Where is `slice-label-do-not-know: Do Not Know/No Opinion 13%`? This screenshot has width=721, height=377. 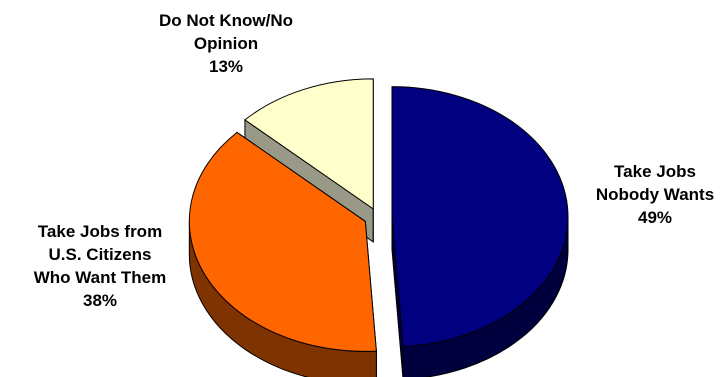
slice-label-do-not-know: Do Not Know/No Opinion 13% is located at coordinates (226, 43).